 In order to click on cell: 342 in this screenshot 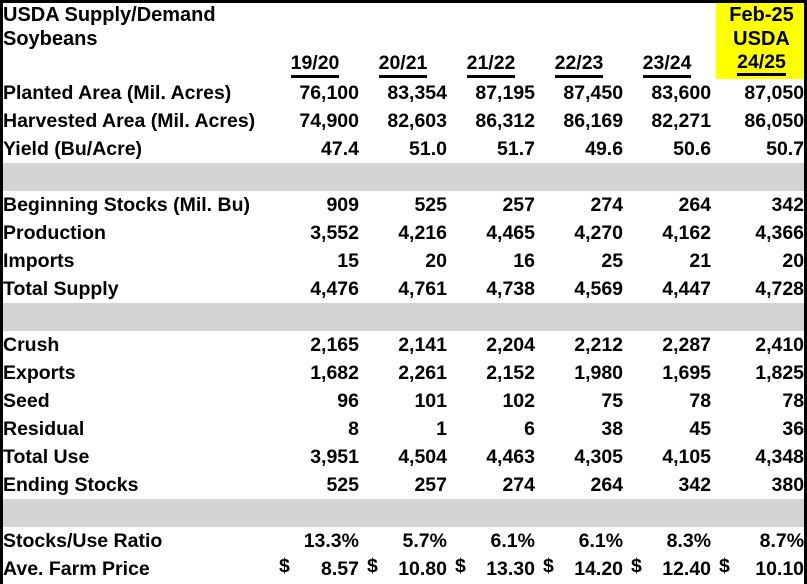, I will do `click(788, 204)`.